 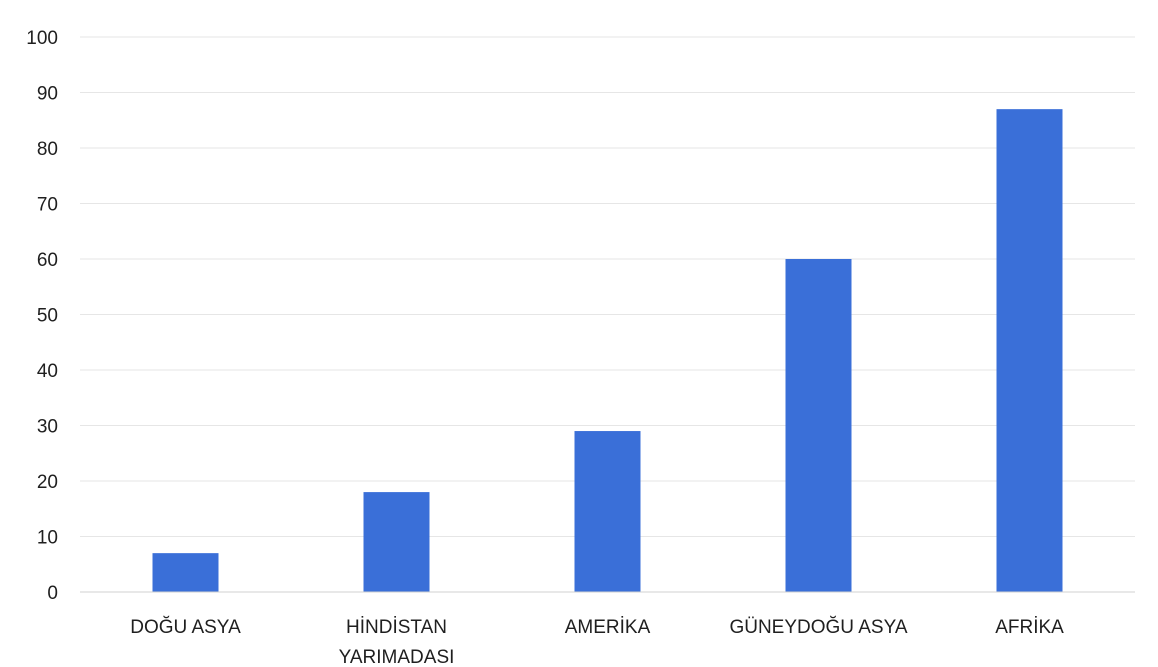 I want to click on y-tick-label: 10, so click(x=47, y=538).